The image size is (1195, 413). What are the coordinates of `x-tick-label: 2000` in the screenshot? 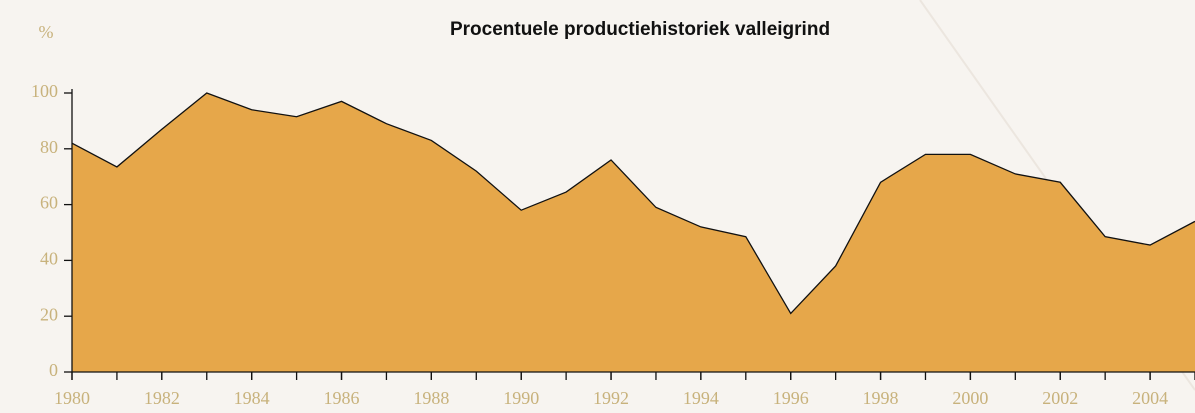 It's located at (970, 398).